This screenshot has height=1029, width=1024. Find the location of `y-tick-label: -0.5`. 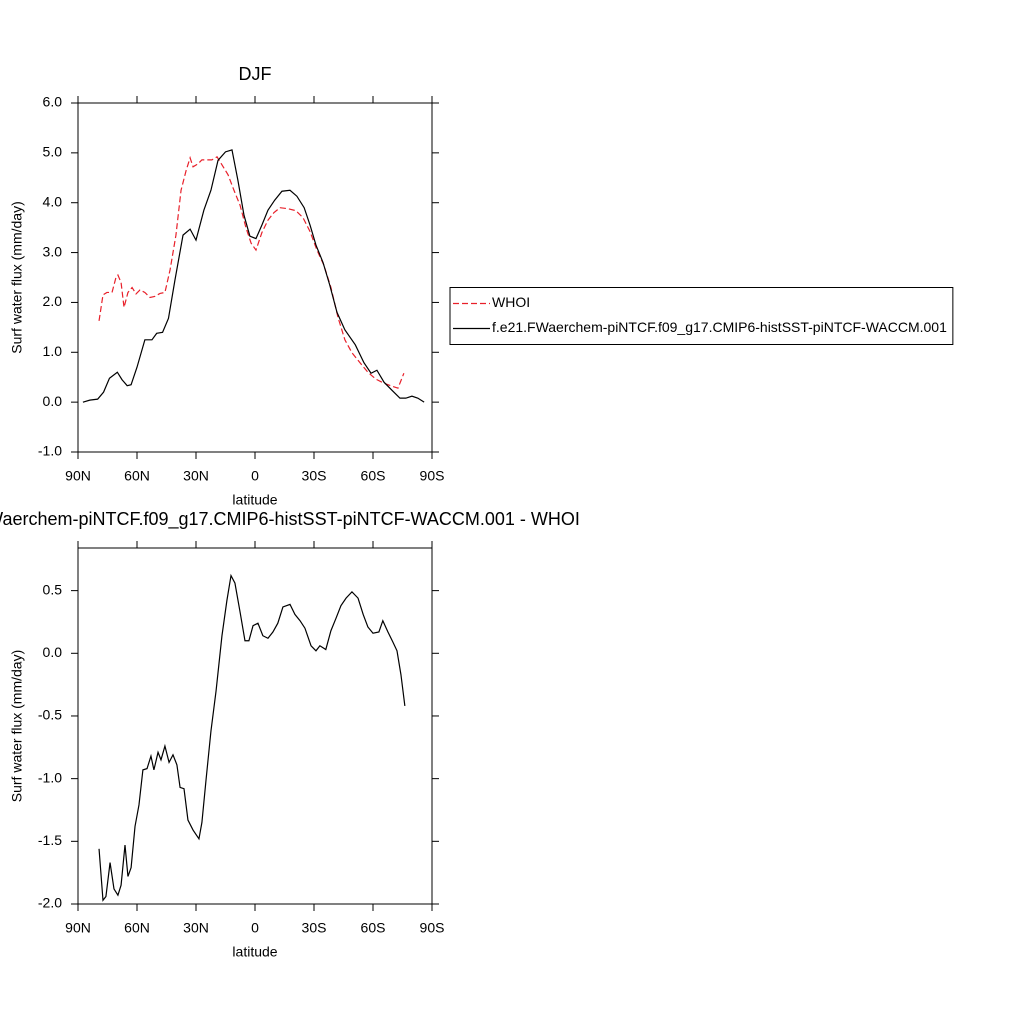

y-tick-label: -0.5 is located at coordinates (50, 715).